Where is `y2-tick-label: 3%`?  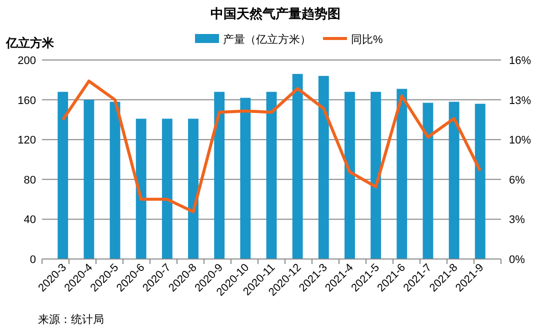
y2-tick-label: 3% is located at coordinates (517, 220).